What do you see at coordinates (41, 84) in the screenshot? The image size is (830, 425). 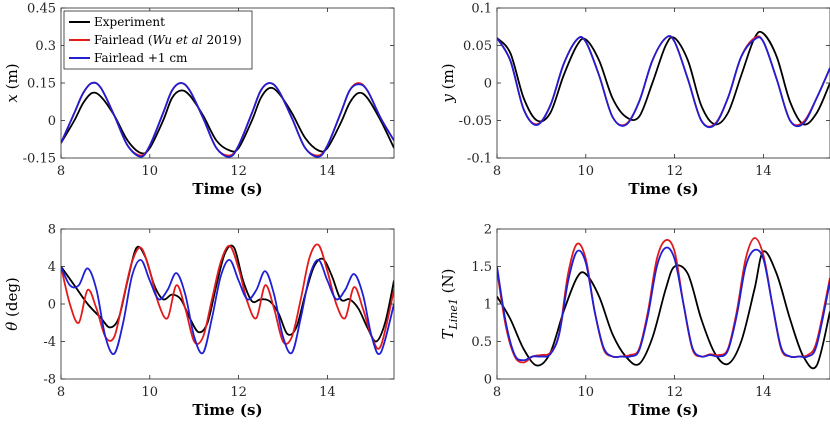 I see `y-tick-label: 0.15` at bounding box center [41, 84].